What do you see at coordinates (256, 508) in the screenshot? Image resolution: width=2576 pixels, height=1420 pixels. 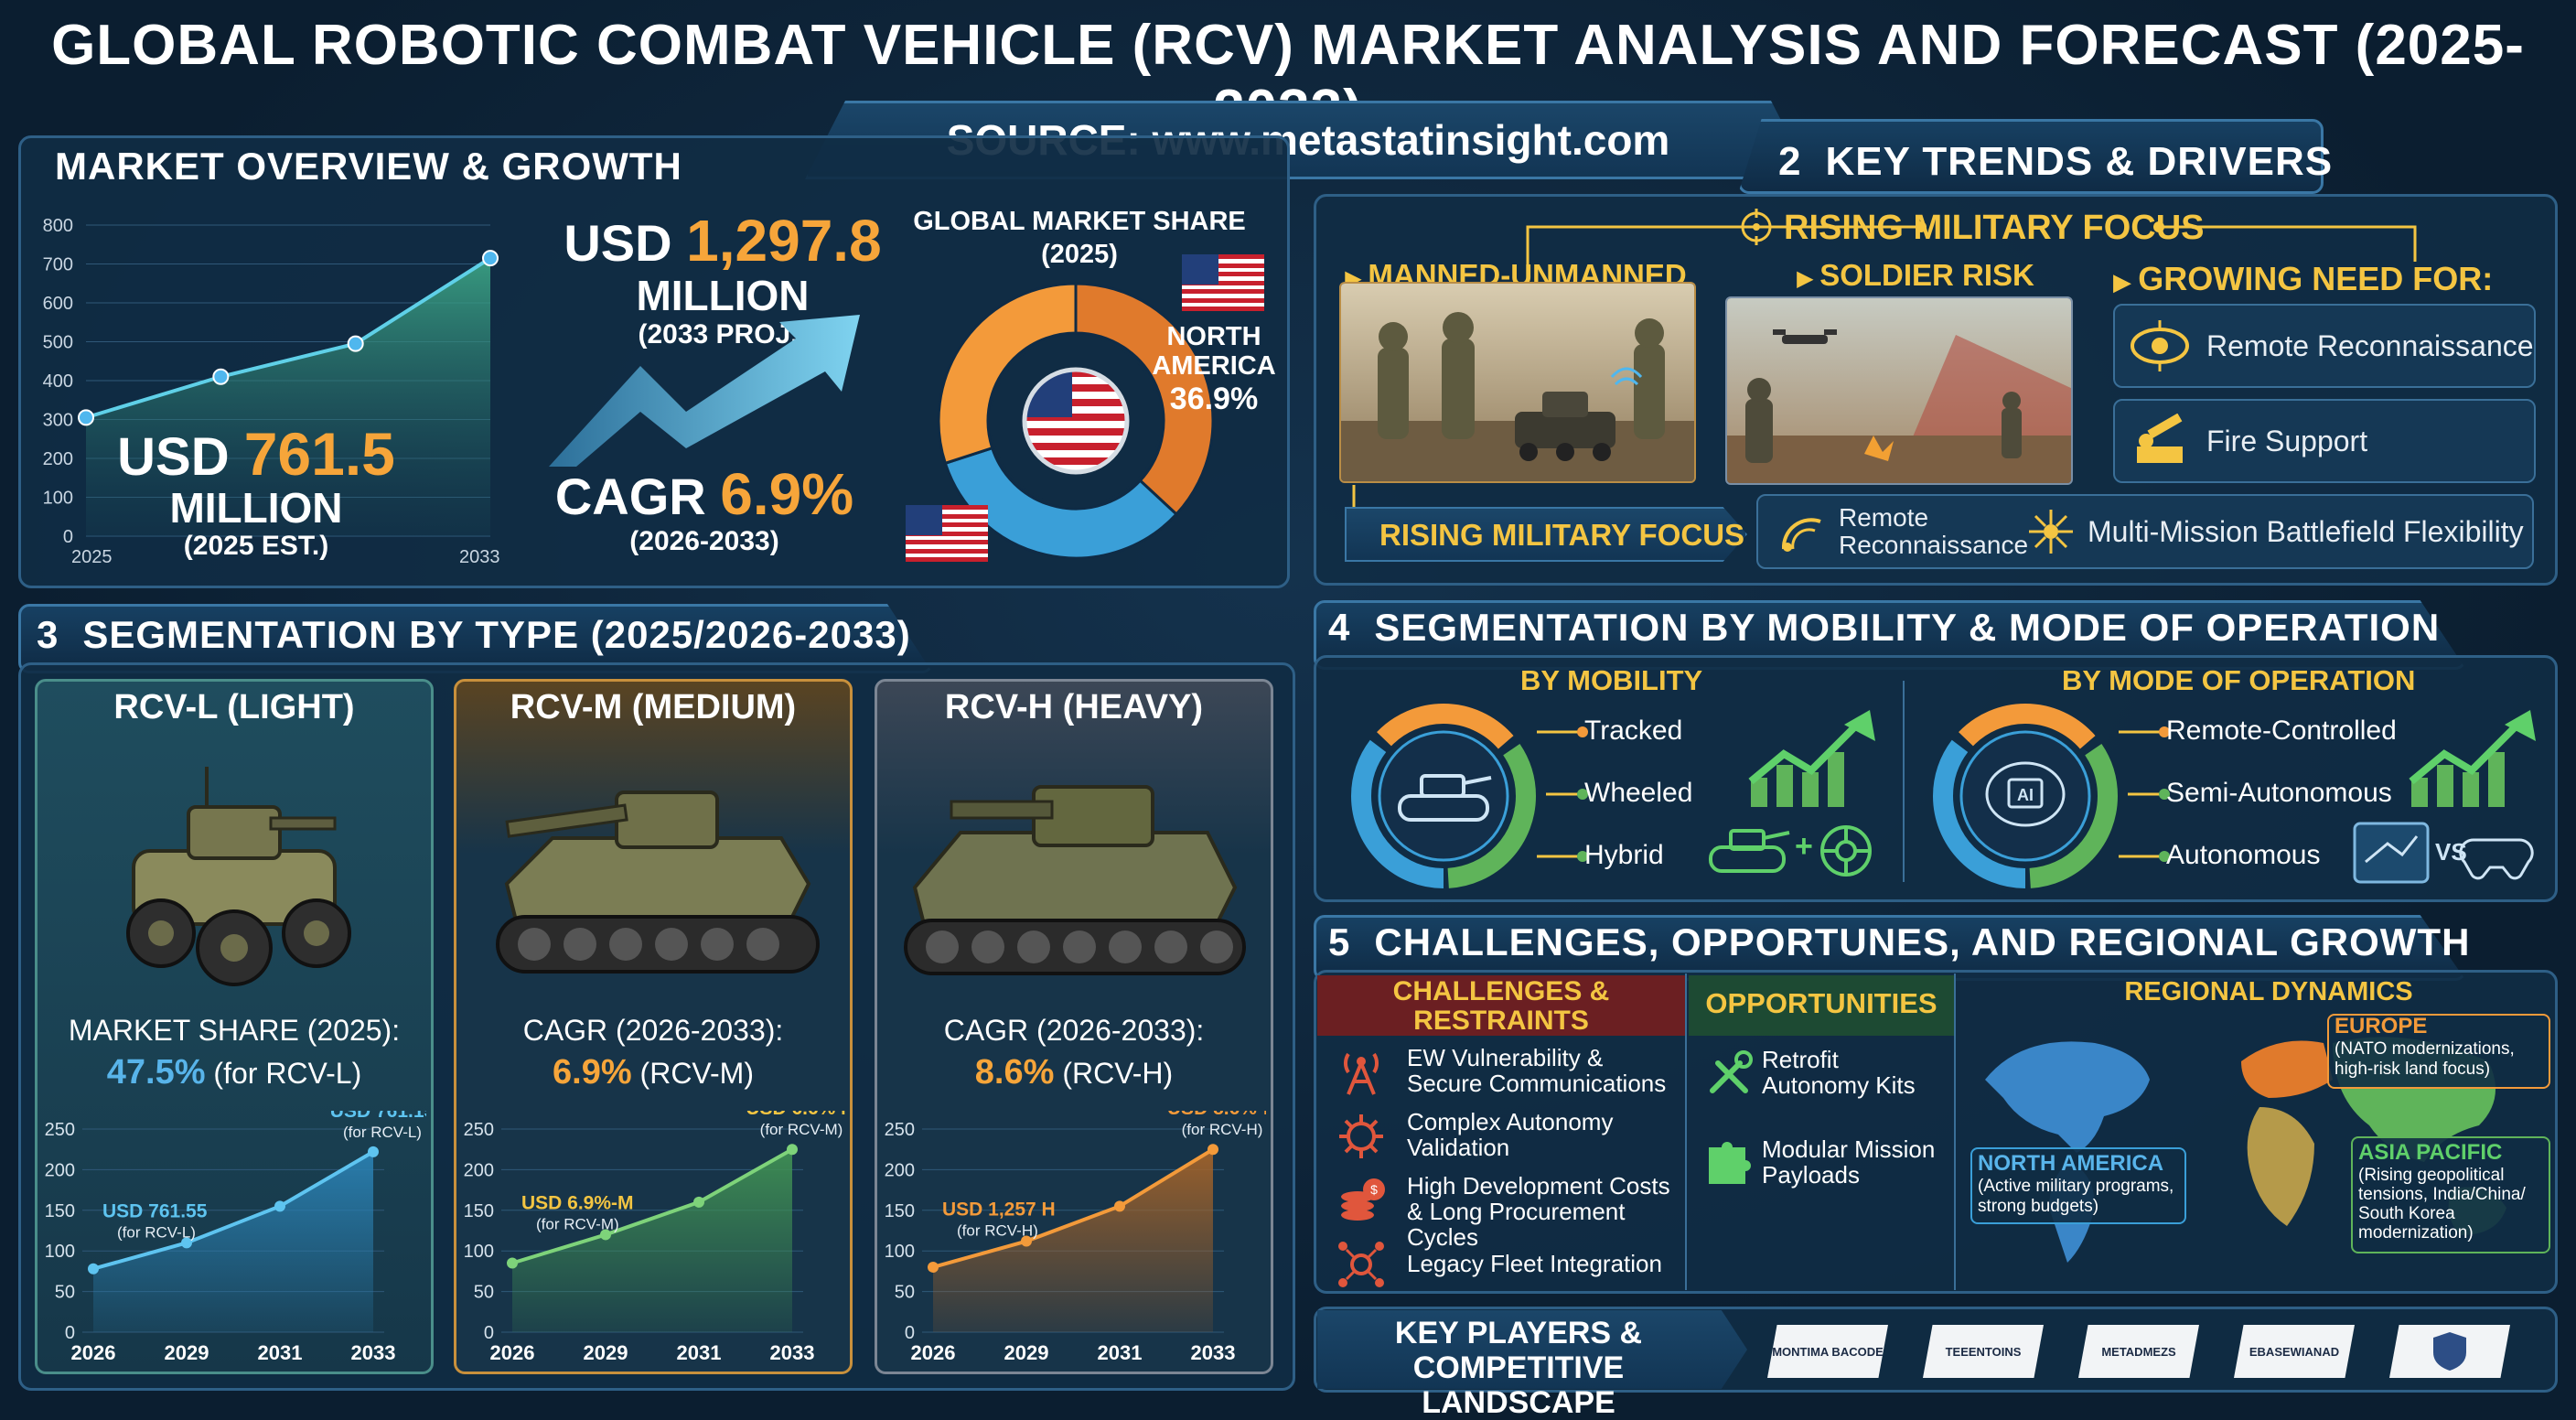 I see `usd-2025-unit: MILLION` at bounding box center [256, 508].